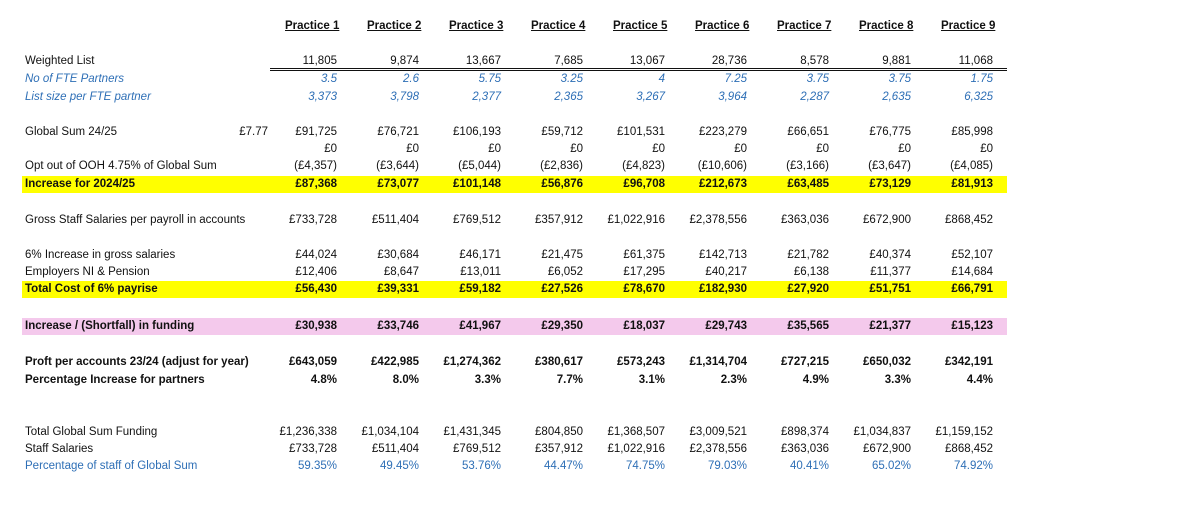 This screenshot has width=1191, height=508. I want to click on table-cell: £56,876, so click(562, 184).